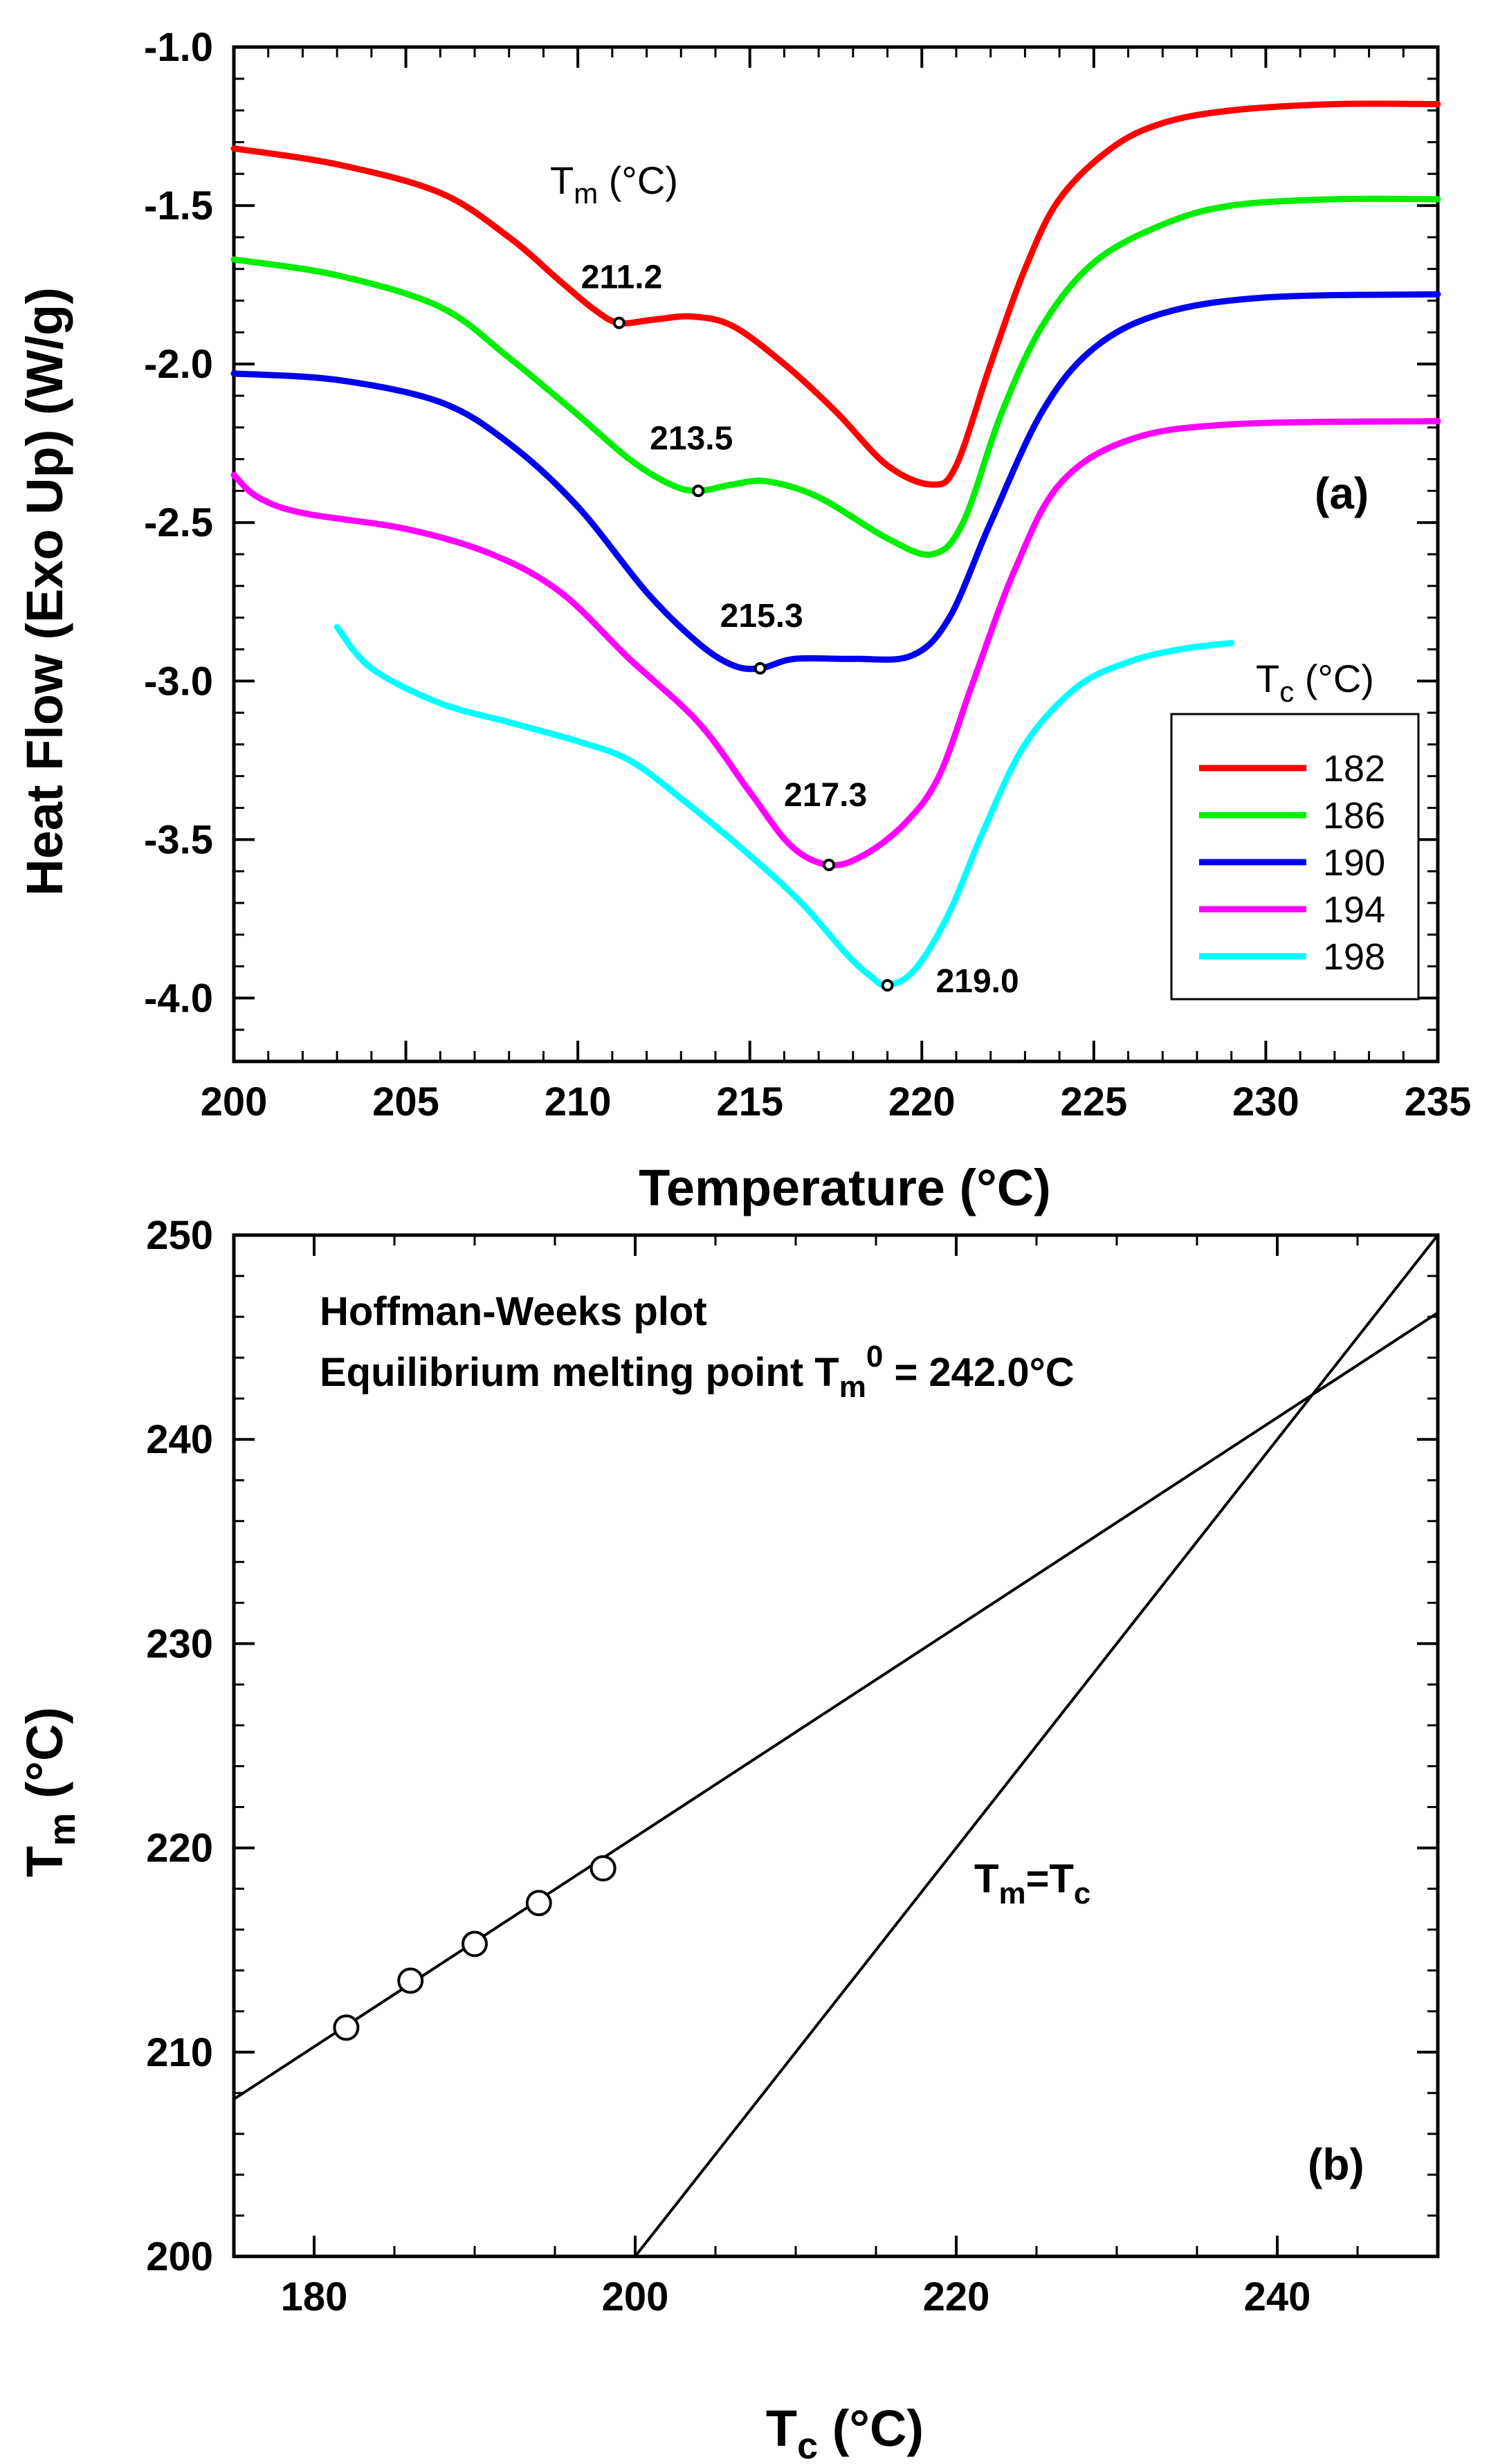  I want to click on y-tick-label-b: 240, so click(180, 1439).